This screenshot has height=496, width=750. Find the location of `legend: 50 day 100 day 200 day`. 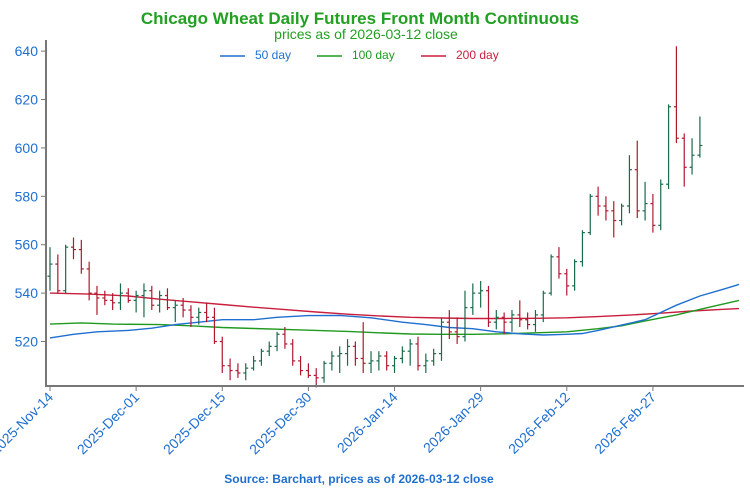

legend: 50 day 100 day 200 day is located at coordinates (359, 55).